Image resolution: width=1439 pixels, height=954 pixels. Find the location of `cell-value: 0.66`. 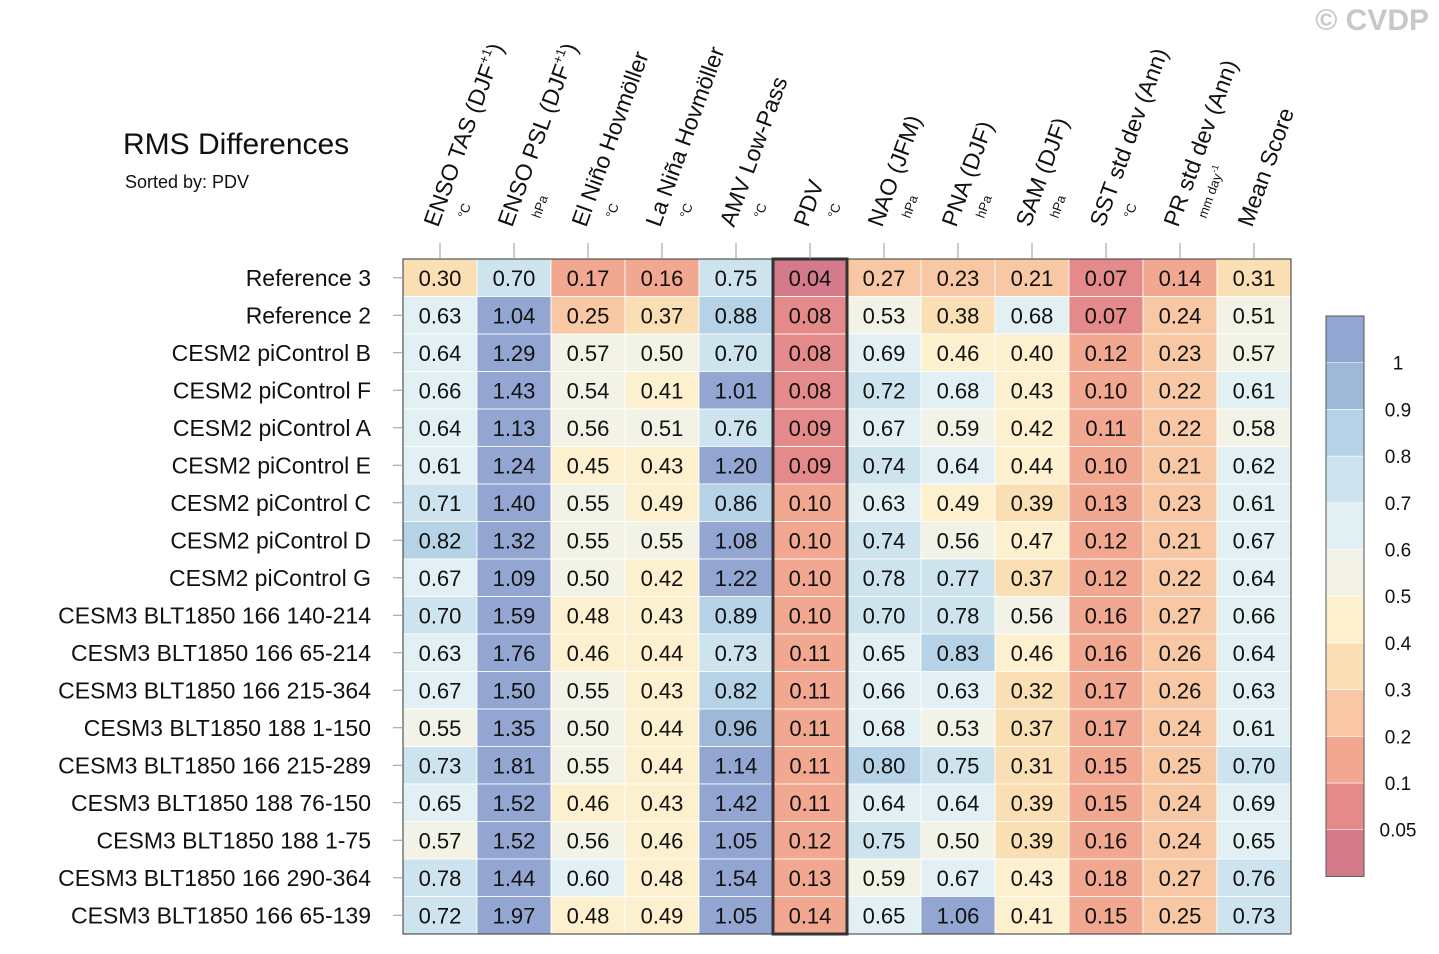

cell-value: 0.66 is located at coordinates (1254, 615).